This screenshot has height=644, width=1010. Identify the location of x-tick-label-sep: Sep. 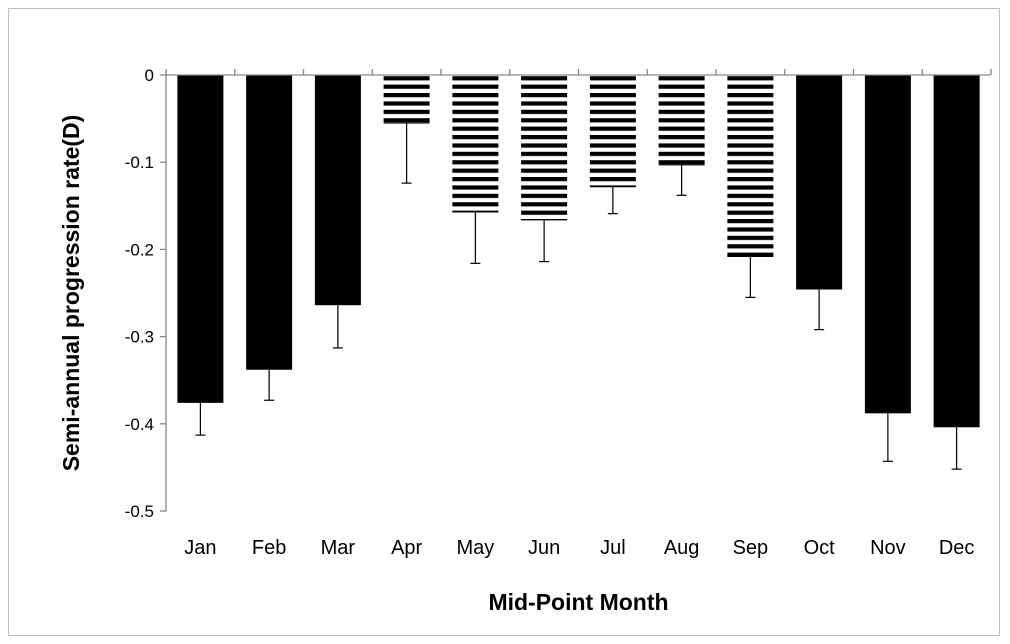
(751, 548).